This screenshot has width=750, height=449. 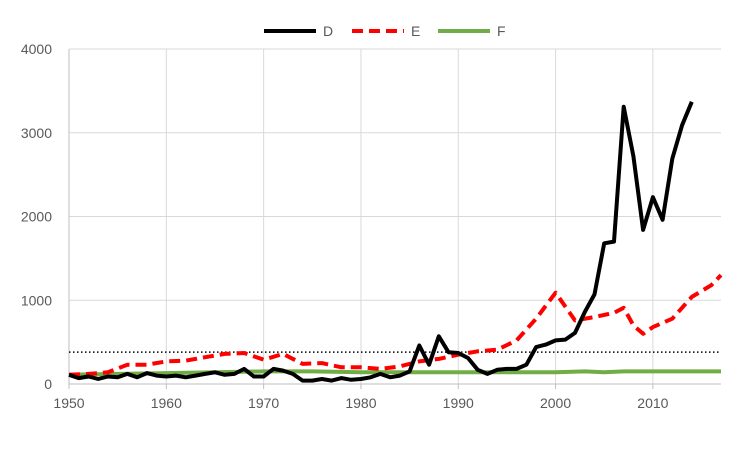 What do you see at coordinates (394, 373) in the screenshot?
I see `series-line-f` at bounding box center [394, 373].